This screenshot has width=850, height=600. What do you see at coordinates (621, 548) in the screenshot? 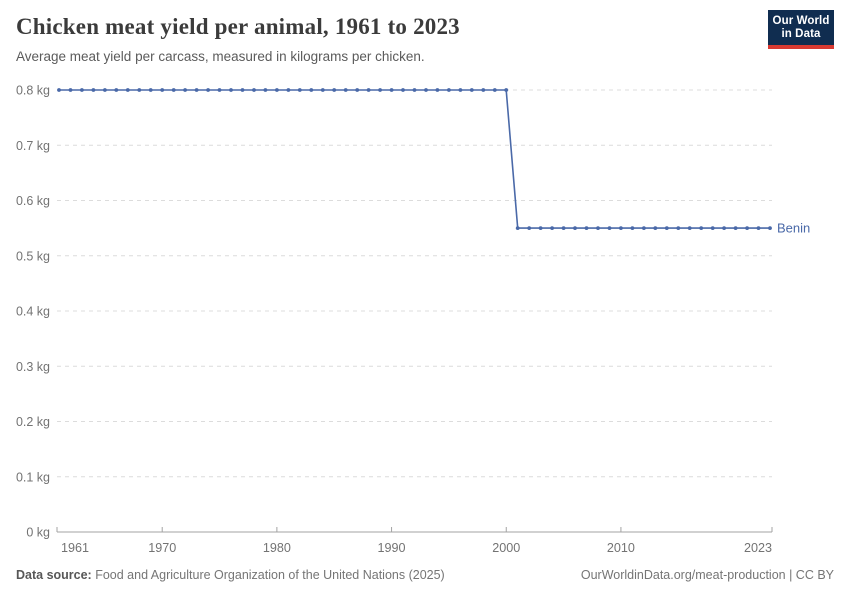
I see `x-tick-label: 2010` at bounding box center [621, 548].